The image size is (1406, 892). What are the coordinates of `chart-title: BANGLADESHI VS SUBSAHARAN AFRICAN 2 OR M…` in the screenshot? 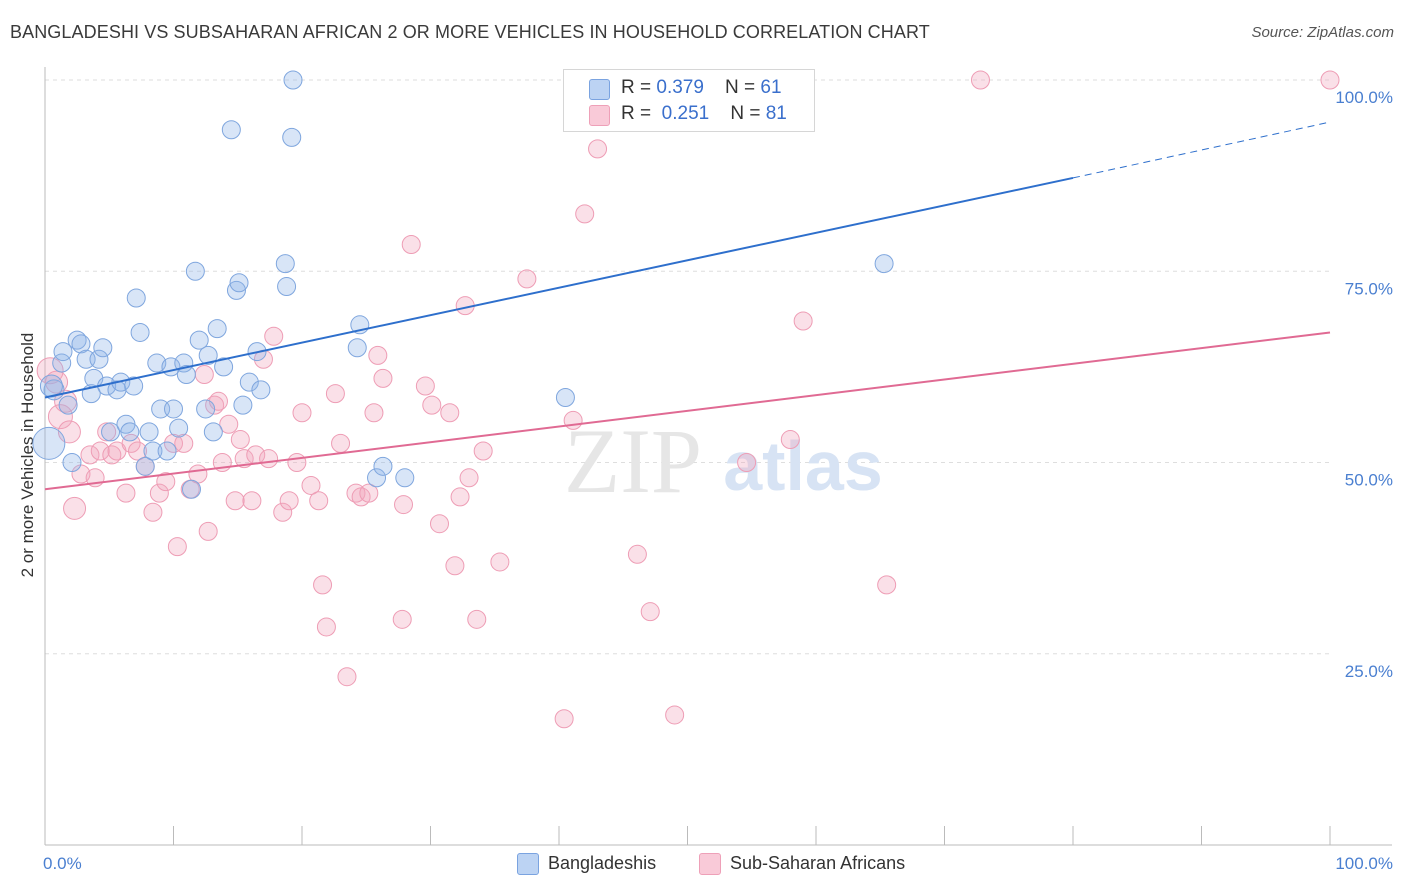 It's located at (470, 32).